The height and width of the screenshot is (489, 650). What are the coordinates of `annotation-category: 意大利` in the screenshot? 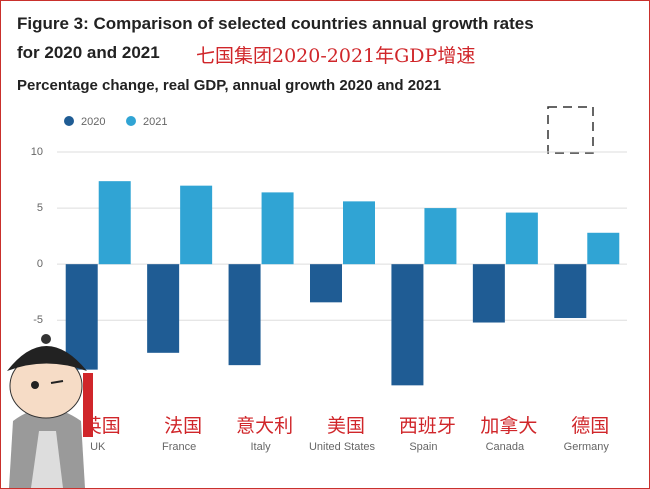 It's located at (264, 426).